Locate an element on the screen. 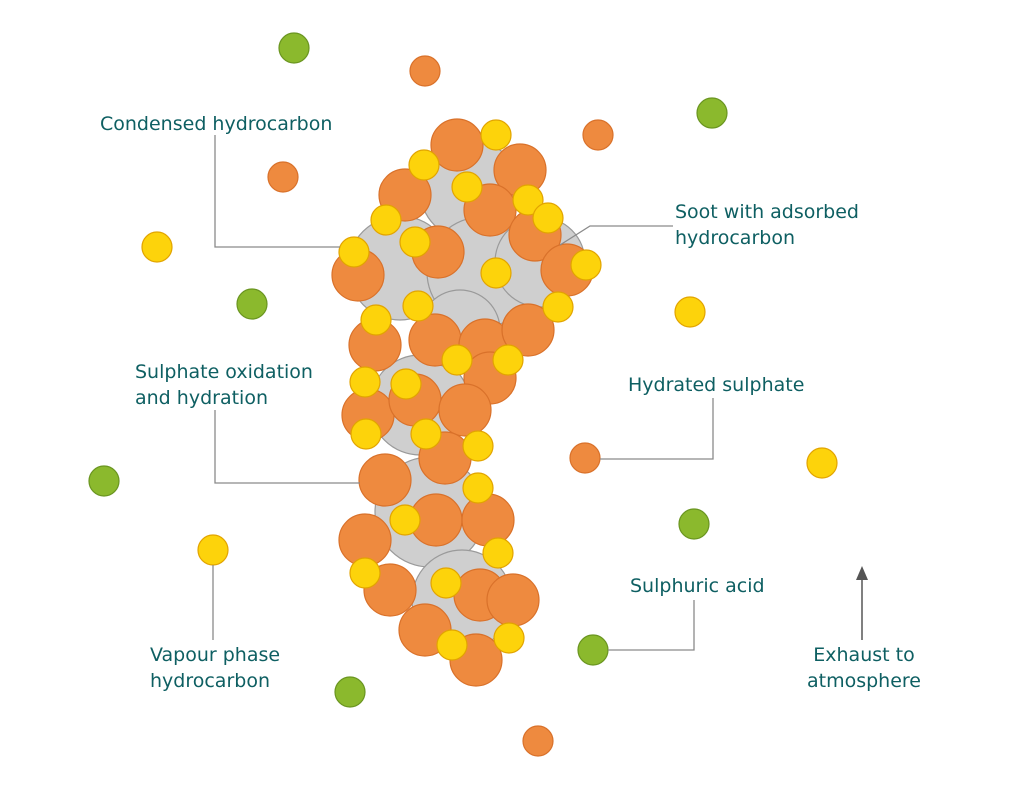  label-line: Hydrated sulphate is located at coordinates (716, 385).